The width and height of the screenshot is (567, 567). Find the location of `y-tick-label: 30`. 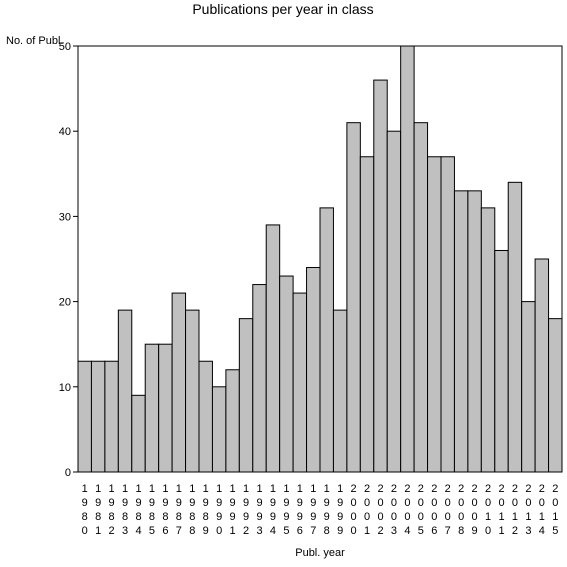

y-tick-label: 30 is located at coordinates (65, 217).